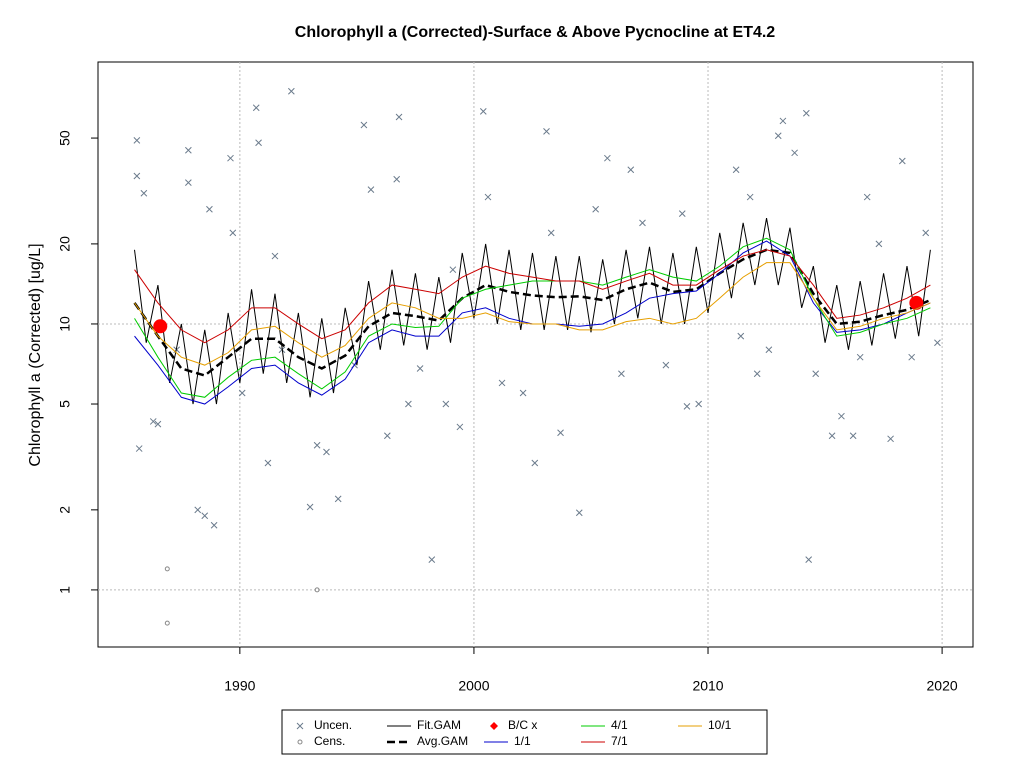 This screenshot has height=768, width=1024. What do you see at coordinates (329, 741) in the screenshot?
I see `legend-label: Cens.` at bounding box center [329, 741].